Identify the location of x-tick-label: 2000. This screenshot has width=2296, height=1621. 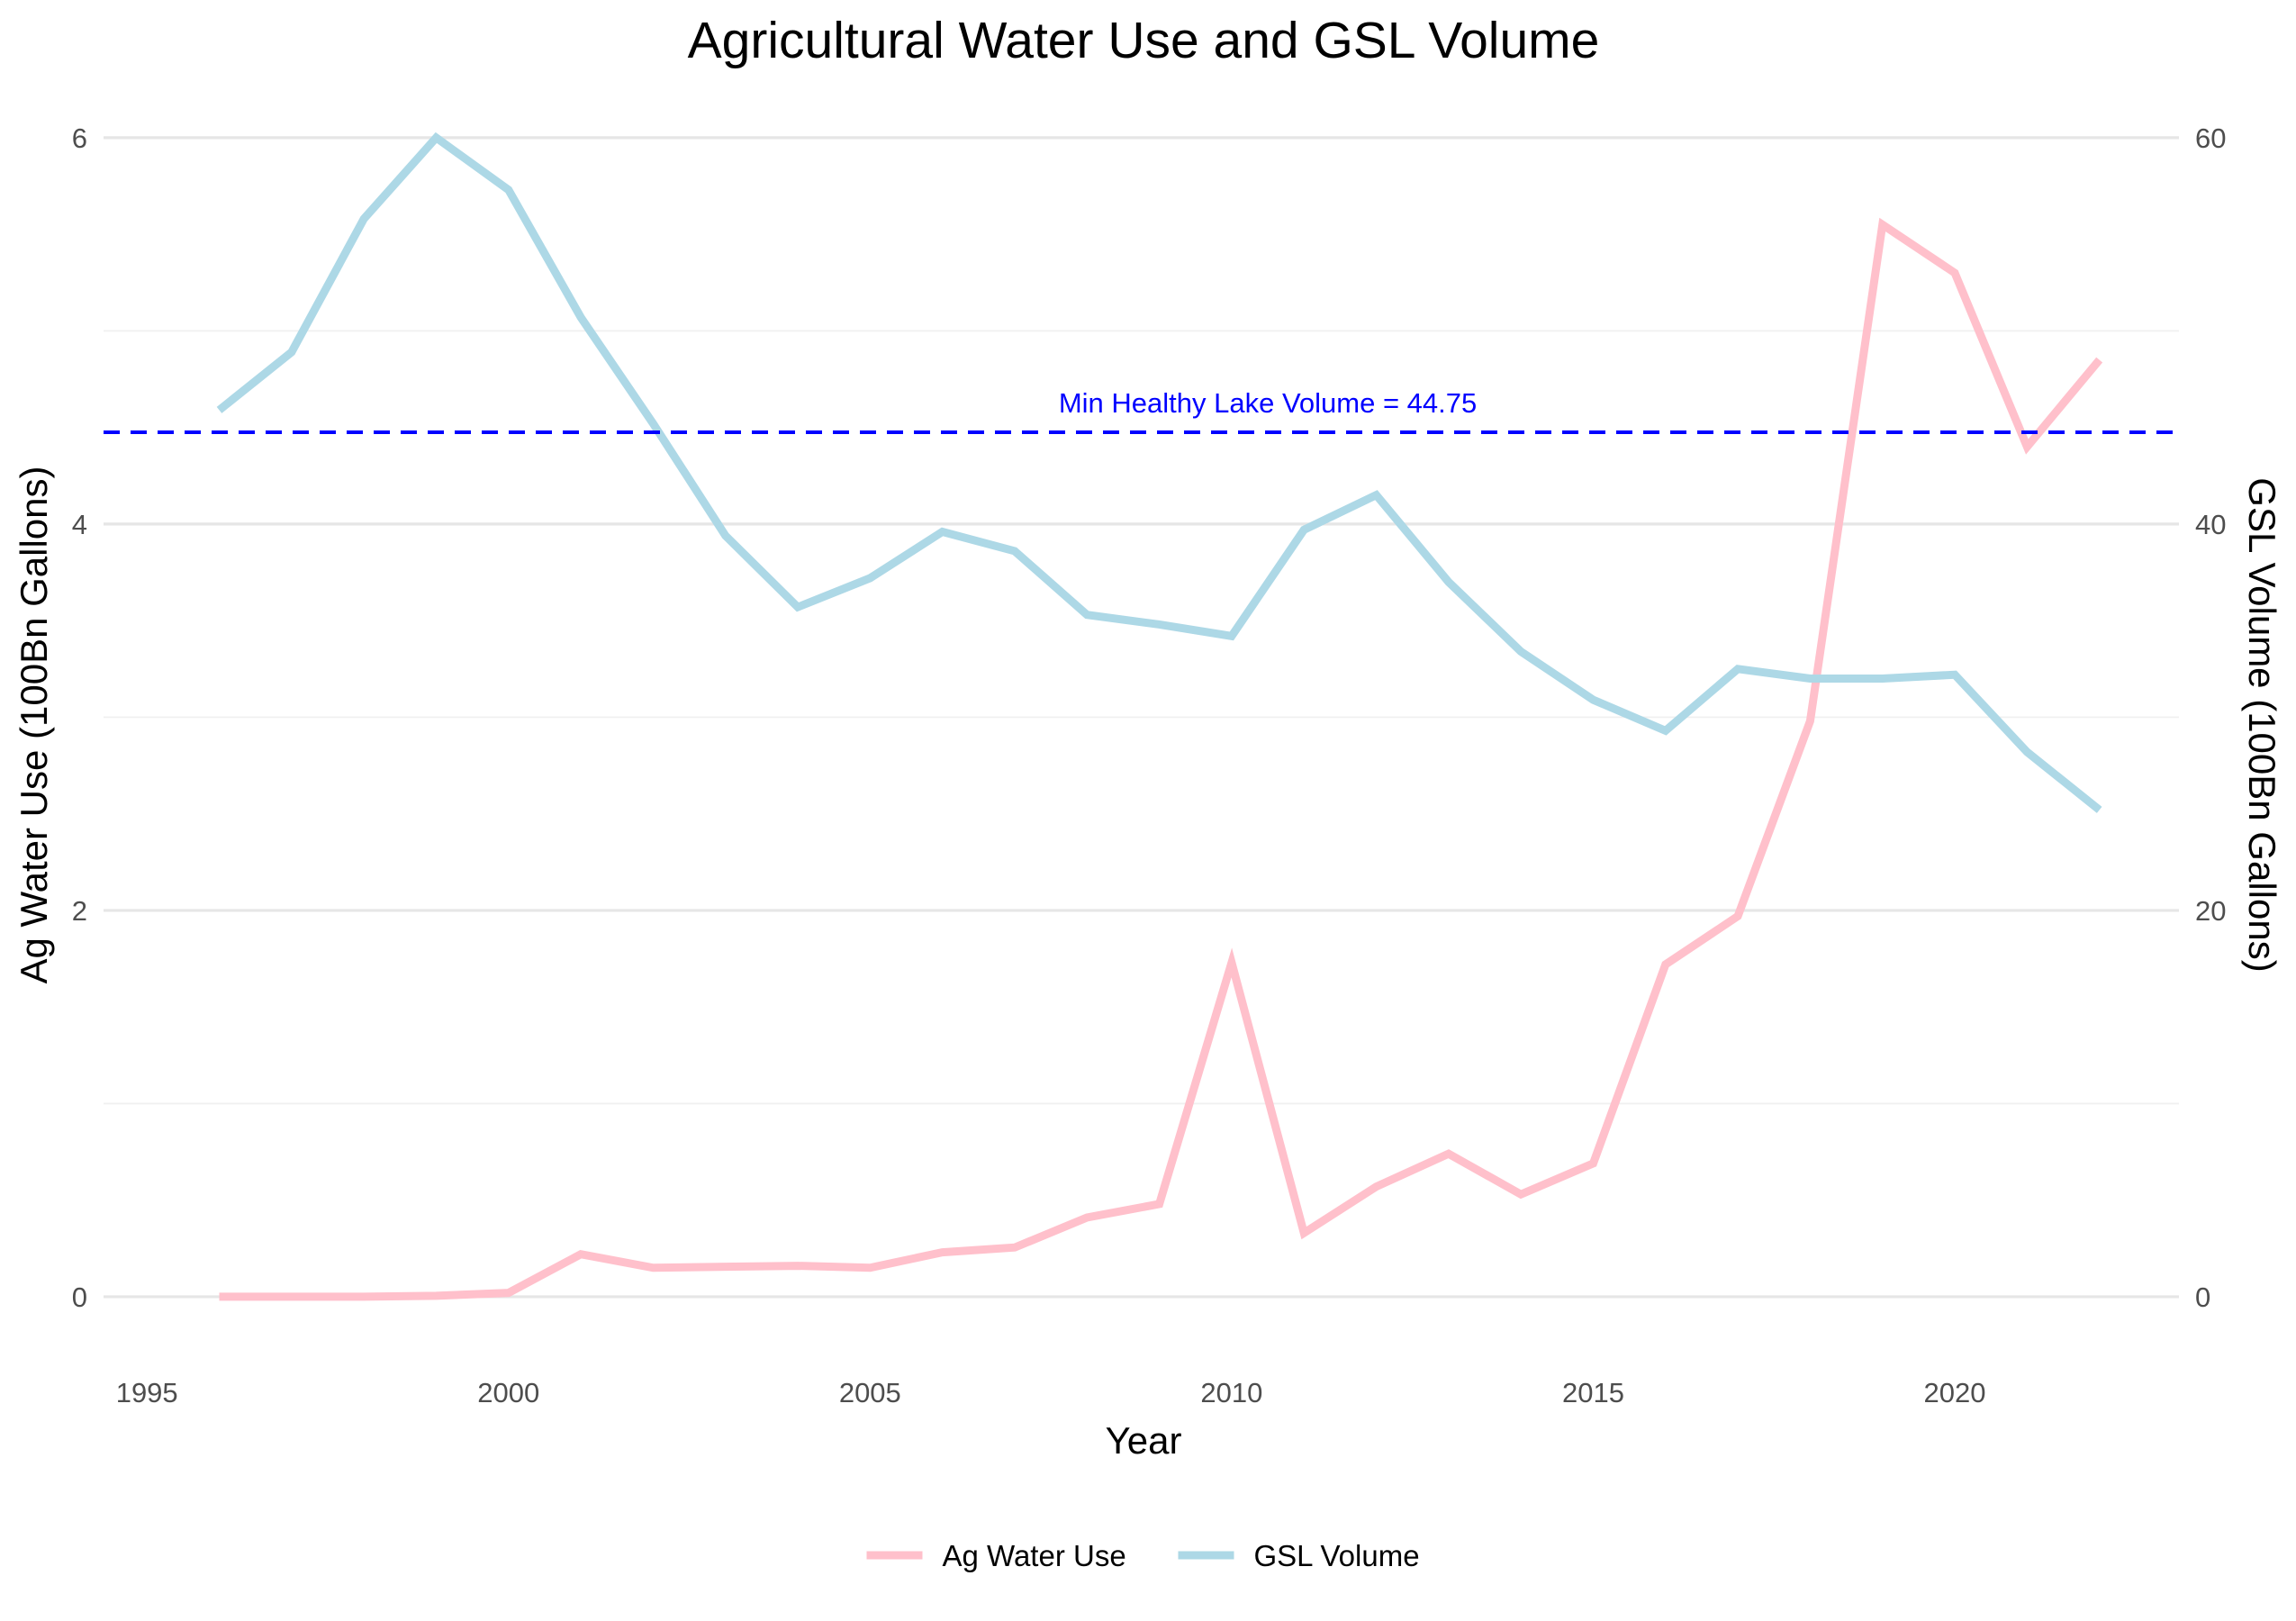
(508, 1392).